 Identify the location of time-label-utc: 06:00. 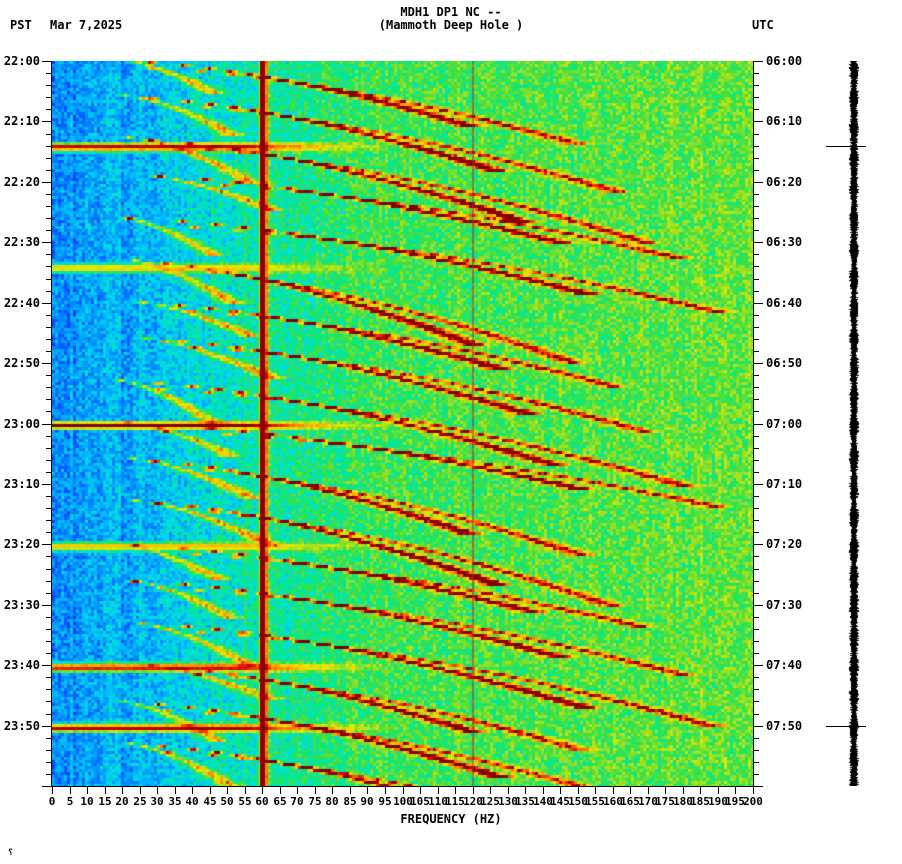
(784, 61).